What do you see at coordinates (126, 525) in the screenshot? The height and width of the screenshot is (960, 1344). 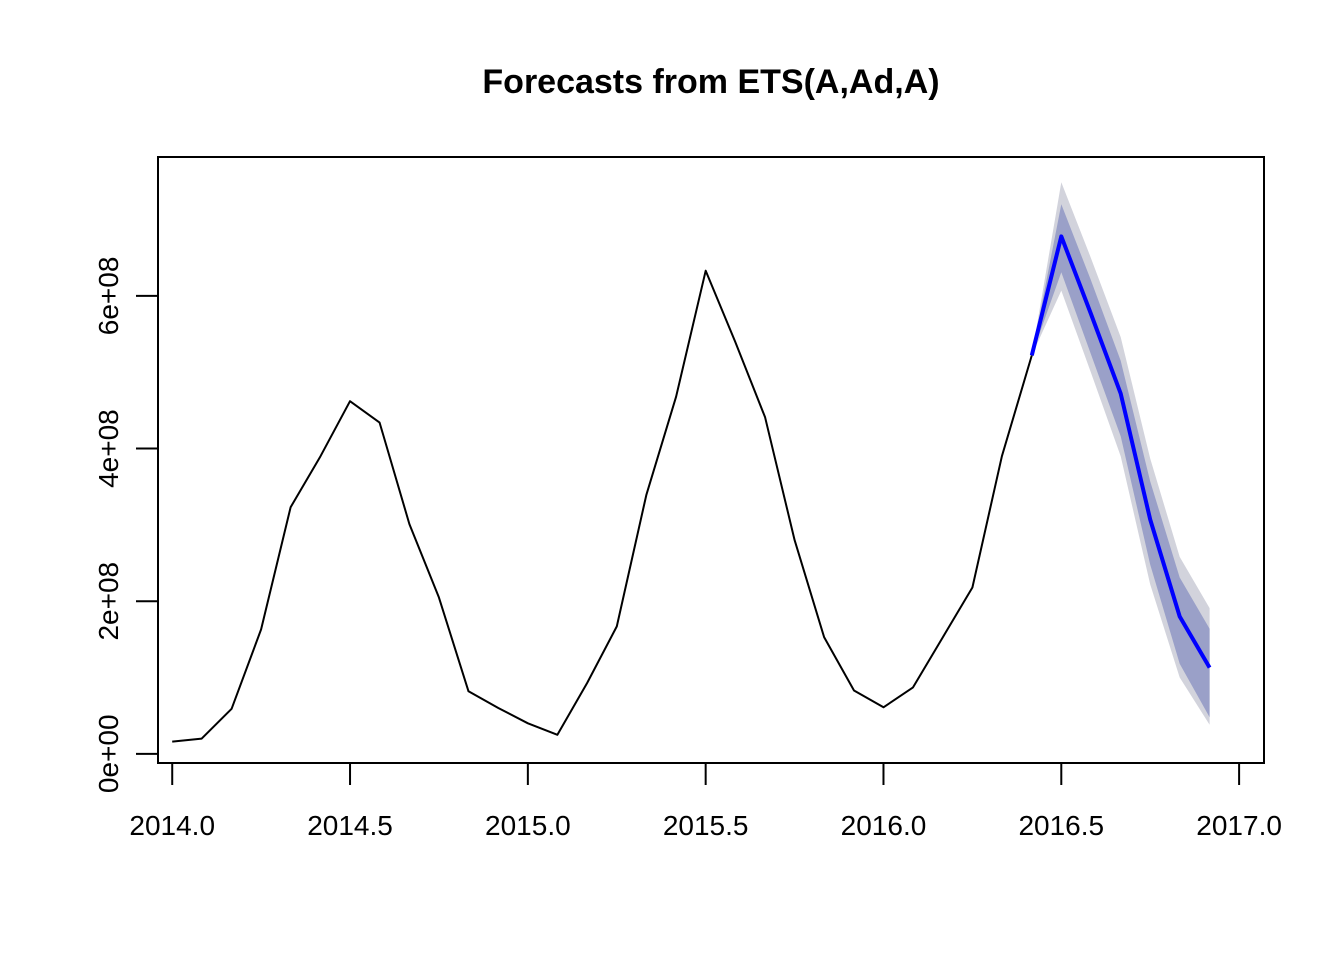 I see `y-axis: 0e+00 2e+08 4e+08 6e+08` at bounding box center [126, 525].